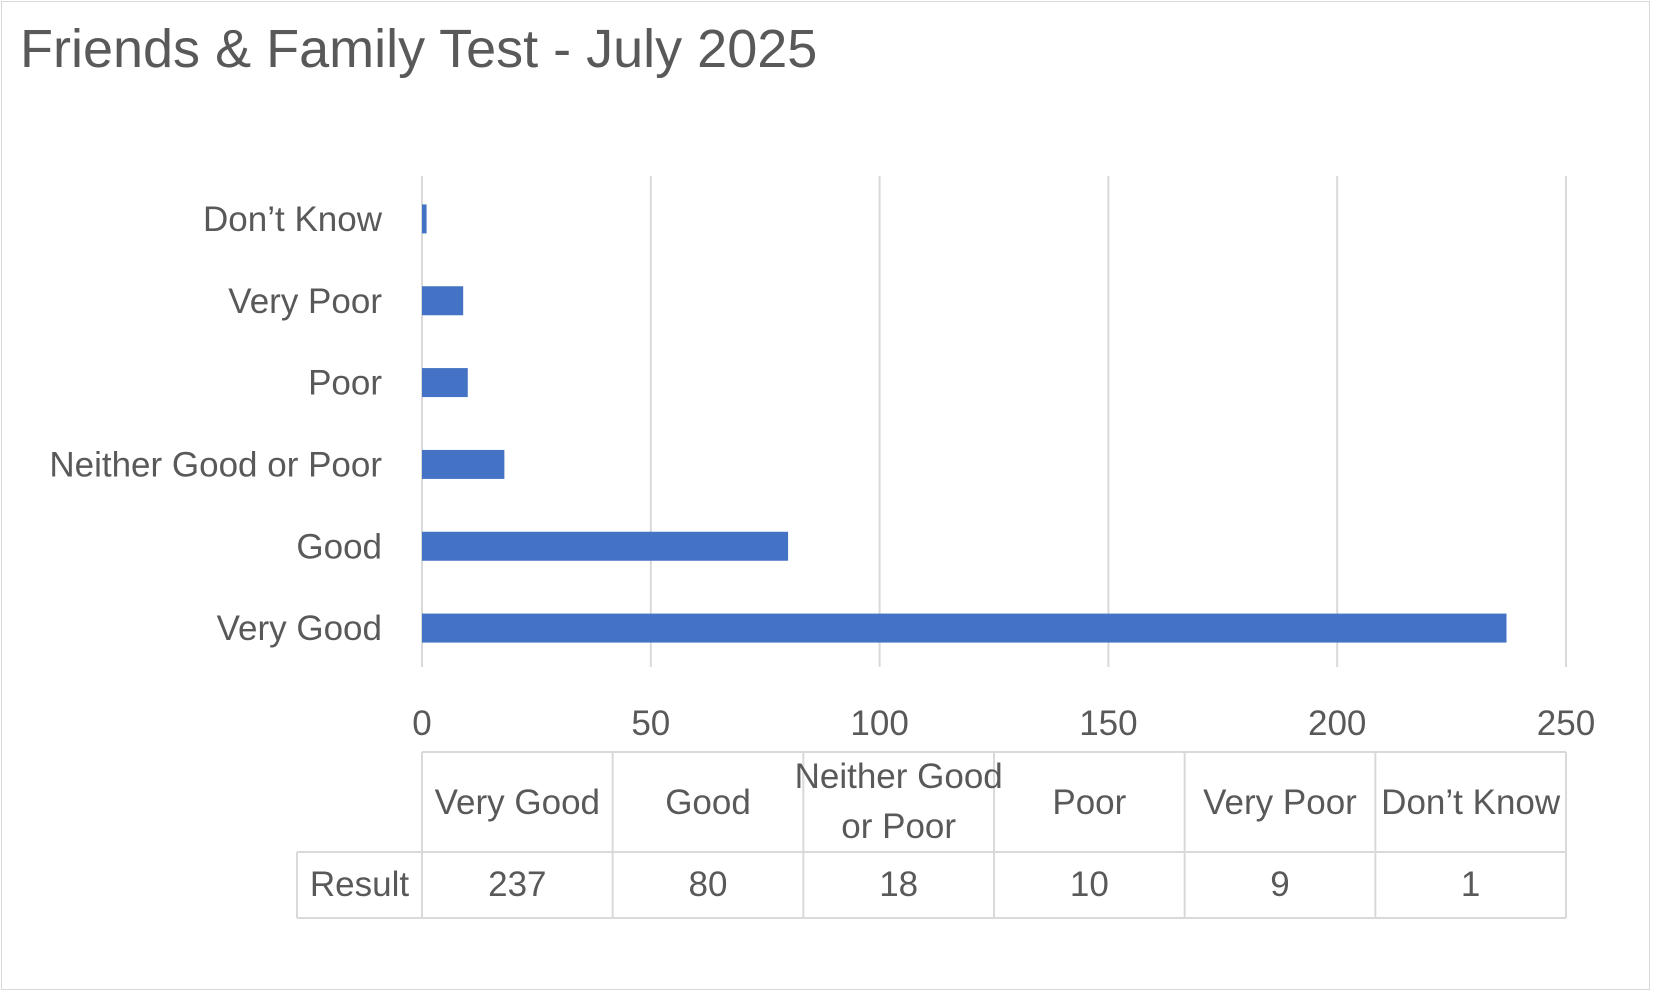 This screenshot has height=993, width=1653. Describe the element at coordinates (421, 723) in the screenshot. I see `x-tick-label-0: 0` at that location.